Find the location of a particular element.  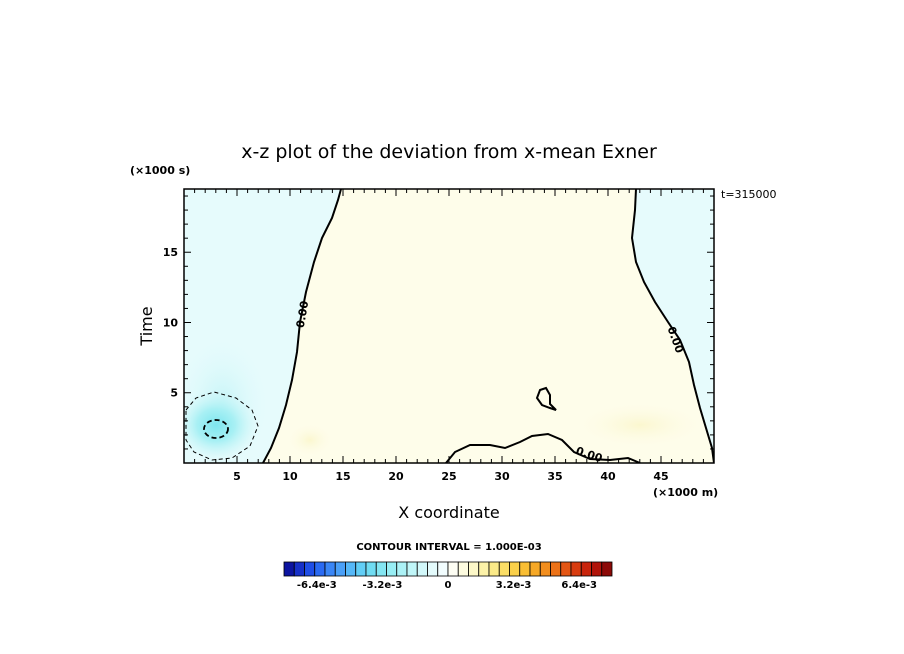

y-tick-label: 10 is located at coordinates (171, 322).